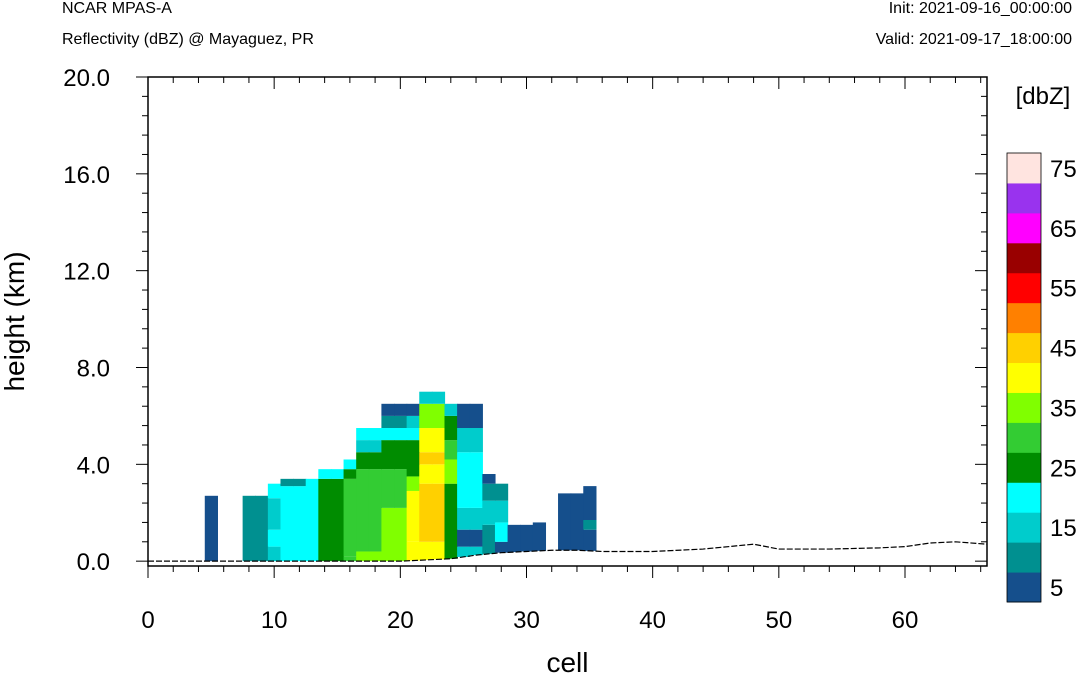  Describe the element at coordinates (652, 620) in the screenshot. I see `x-tick-label: 40` at that location.